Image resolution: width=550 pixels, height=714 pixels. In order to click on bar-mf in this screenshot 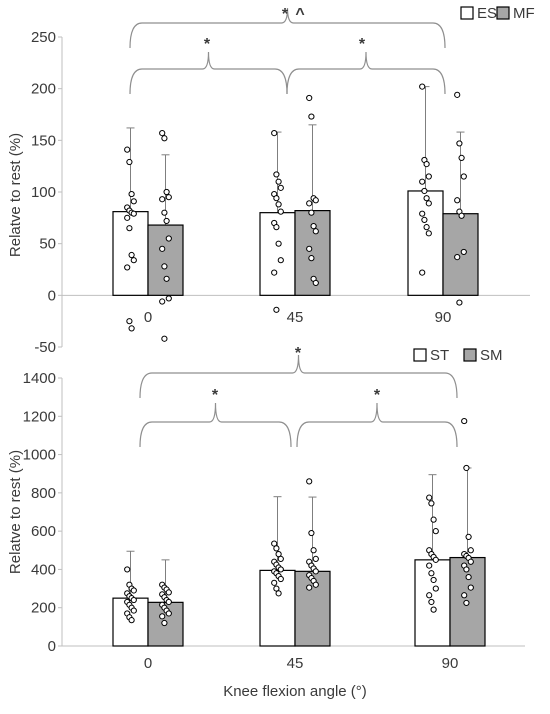, I will do `click(460, 254)`.